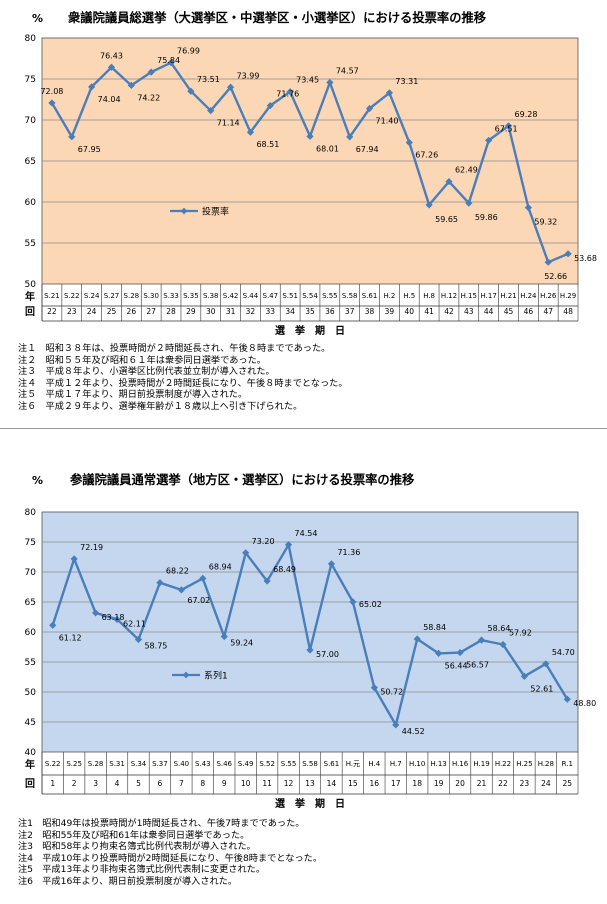 The width and height of the screenshot is (607, 904). I want to click on x-count-label: 23, so click(525, 783).